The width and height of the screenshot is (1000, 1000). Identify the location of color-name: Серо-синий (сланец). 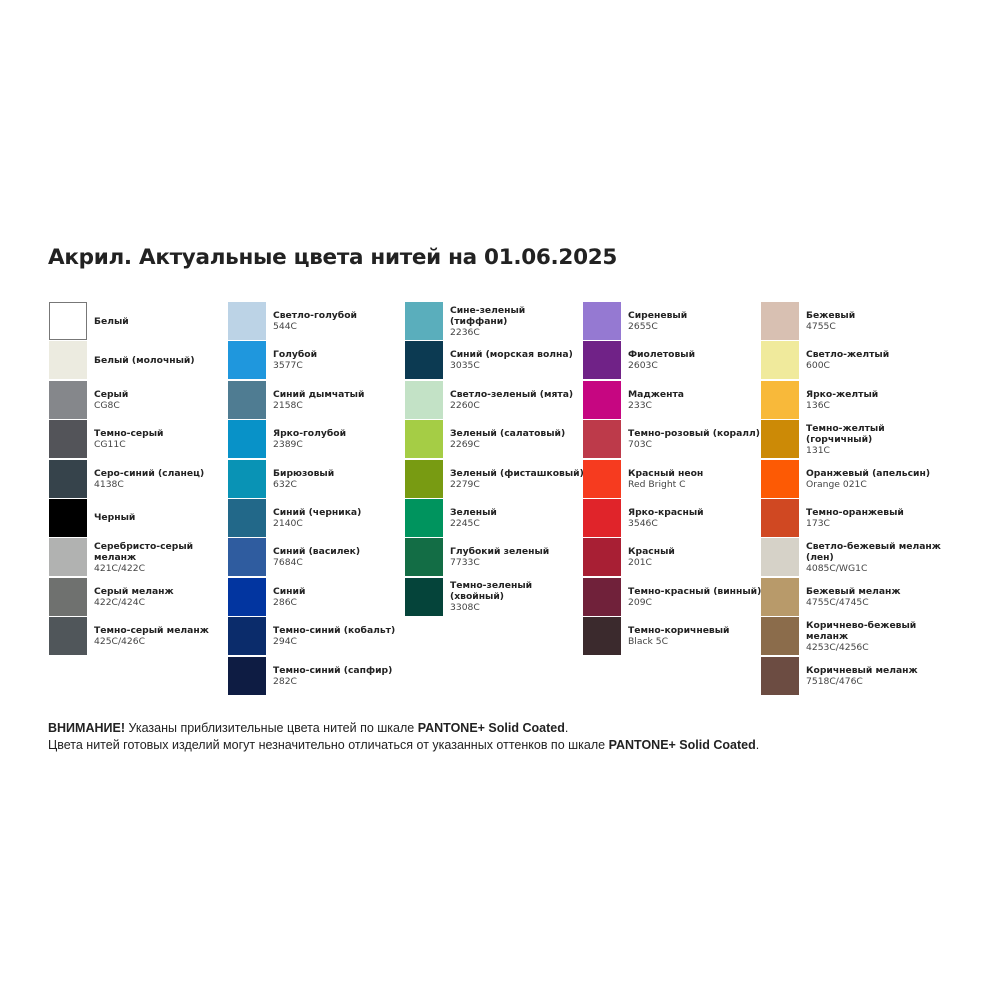
(149, 473).